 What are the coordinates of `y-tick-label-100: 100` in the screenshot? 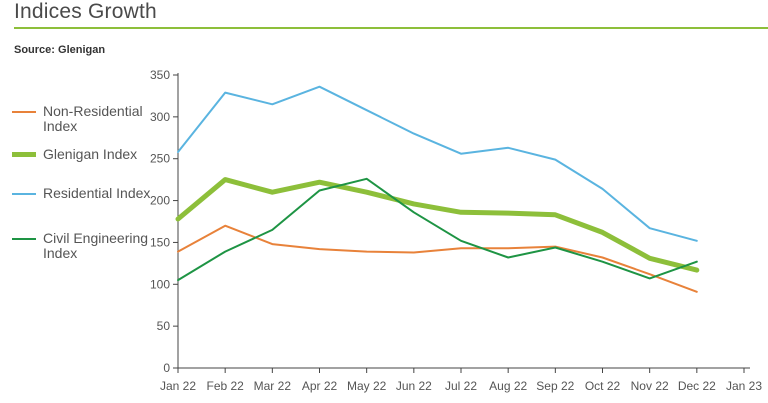 It's located at (160, 284).